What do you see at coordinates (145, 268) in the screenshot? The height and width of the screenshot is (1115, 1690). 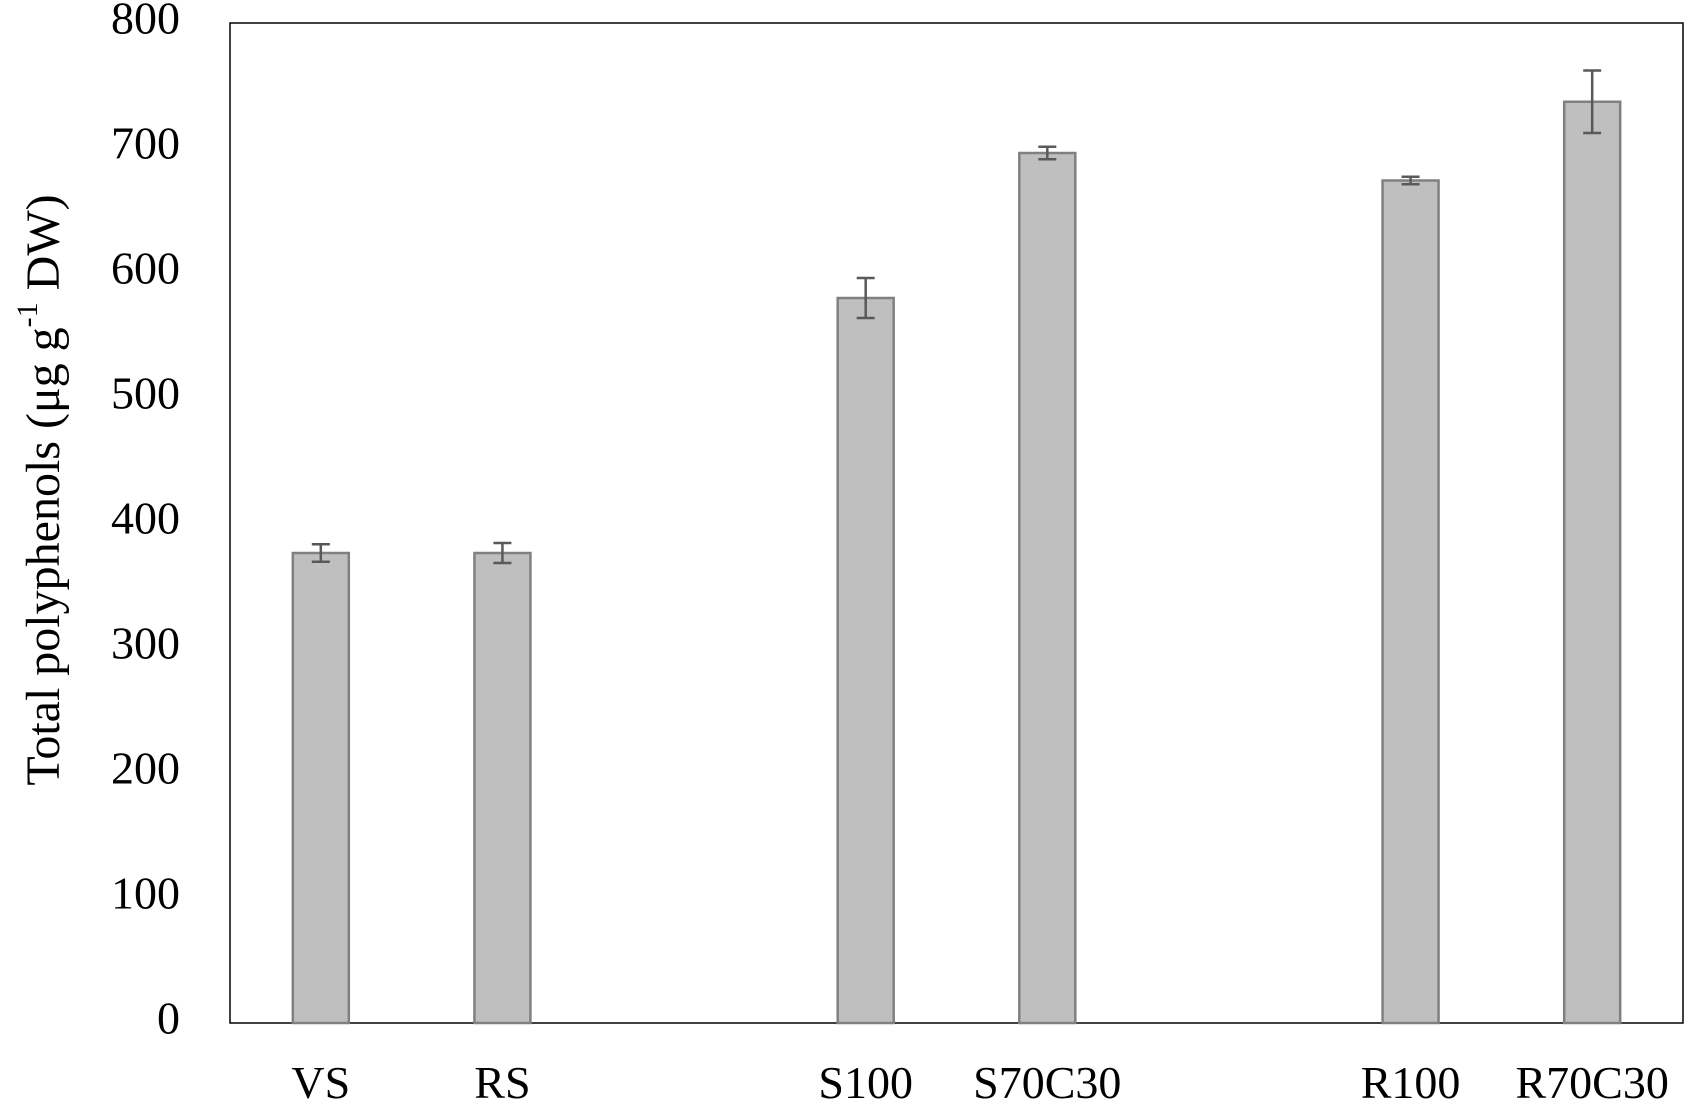 I see `y-tick-label: 600` at bounding box center [145, 268].